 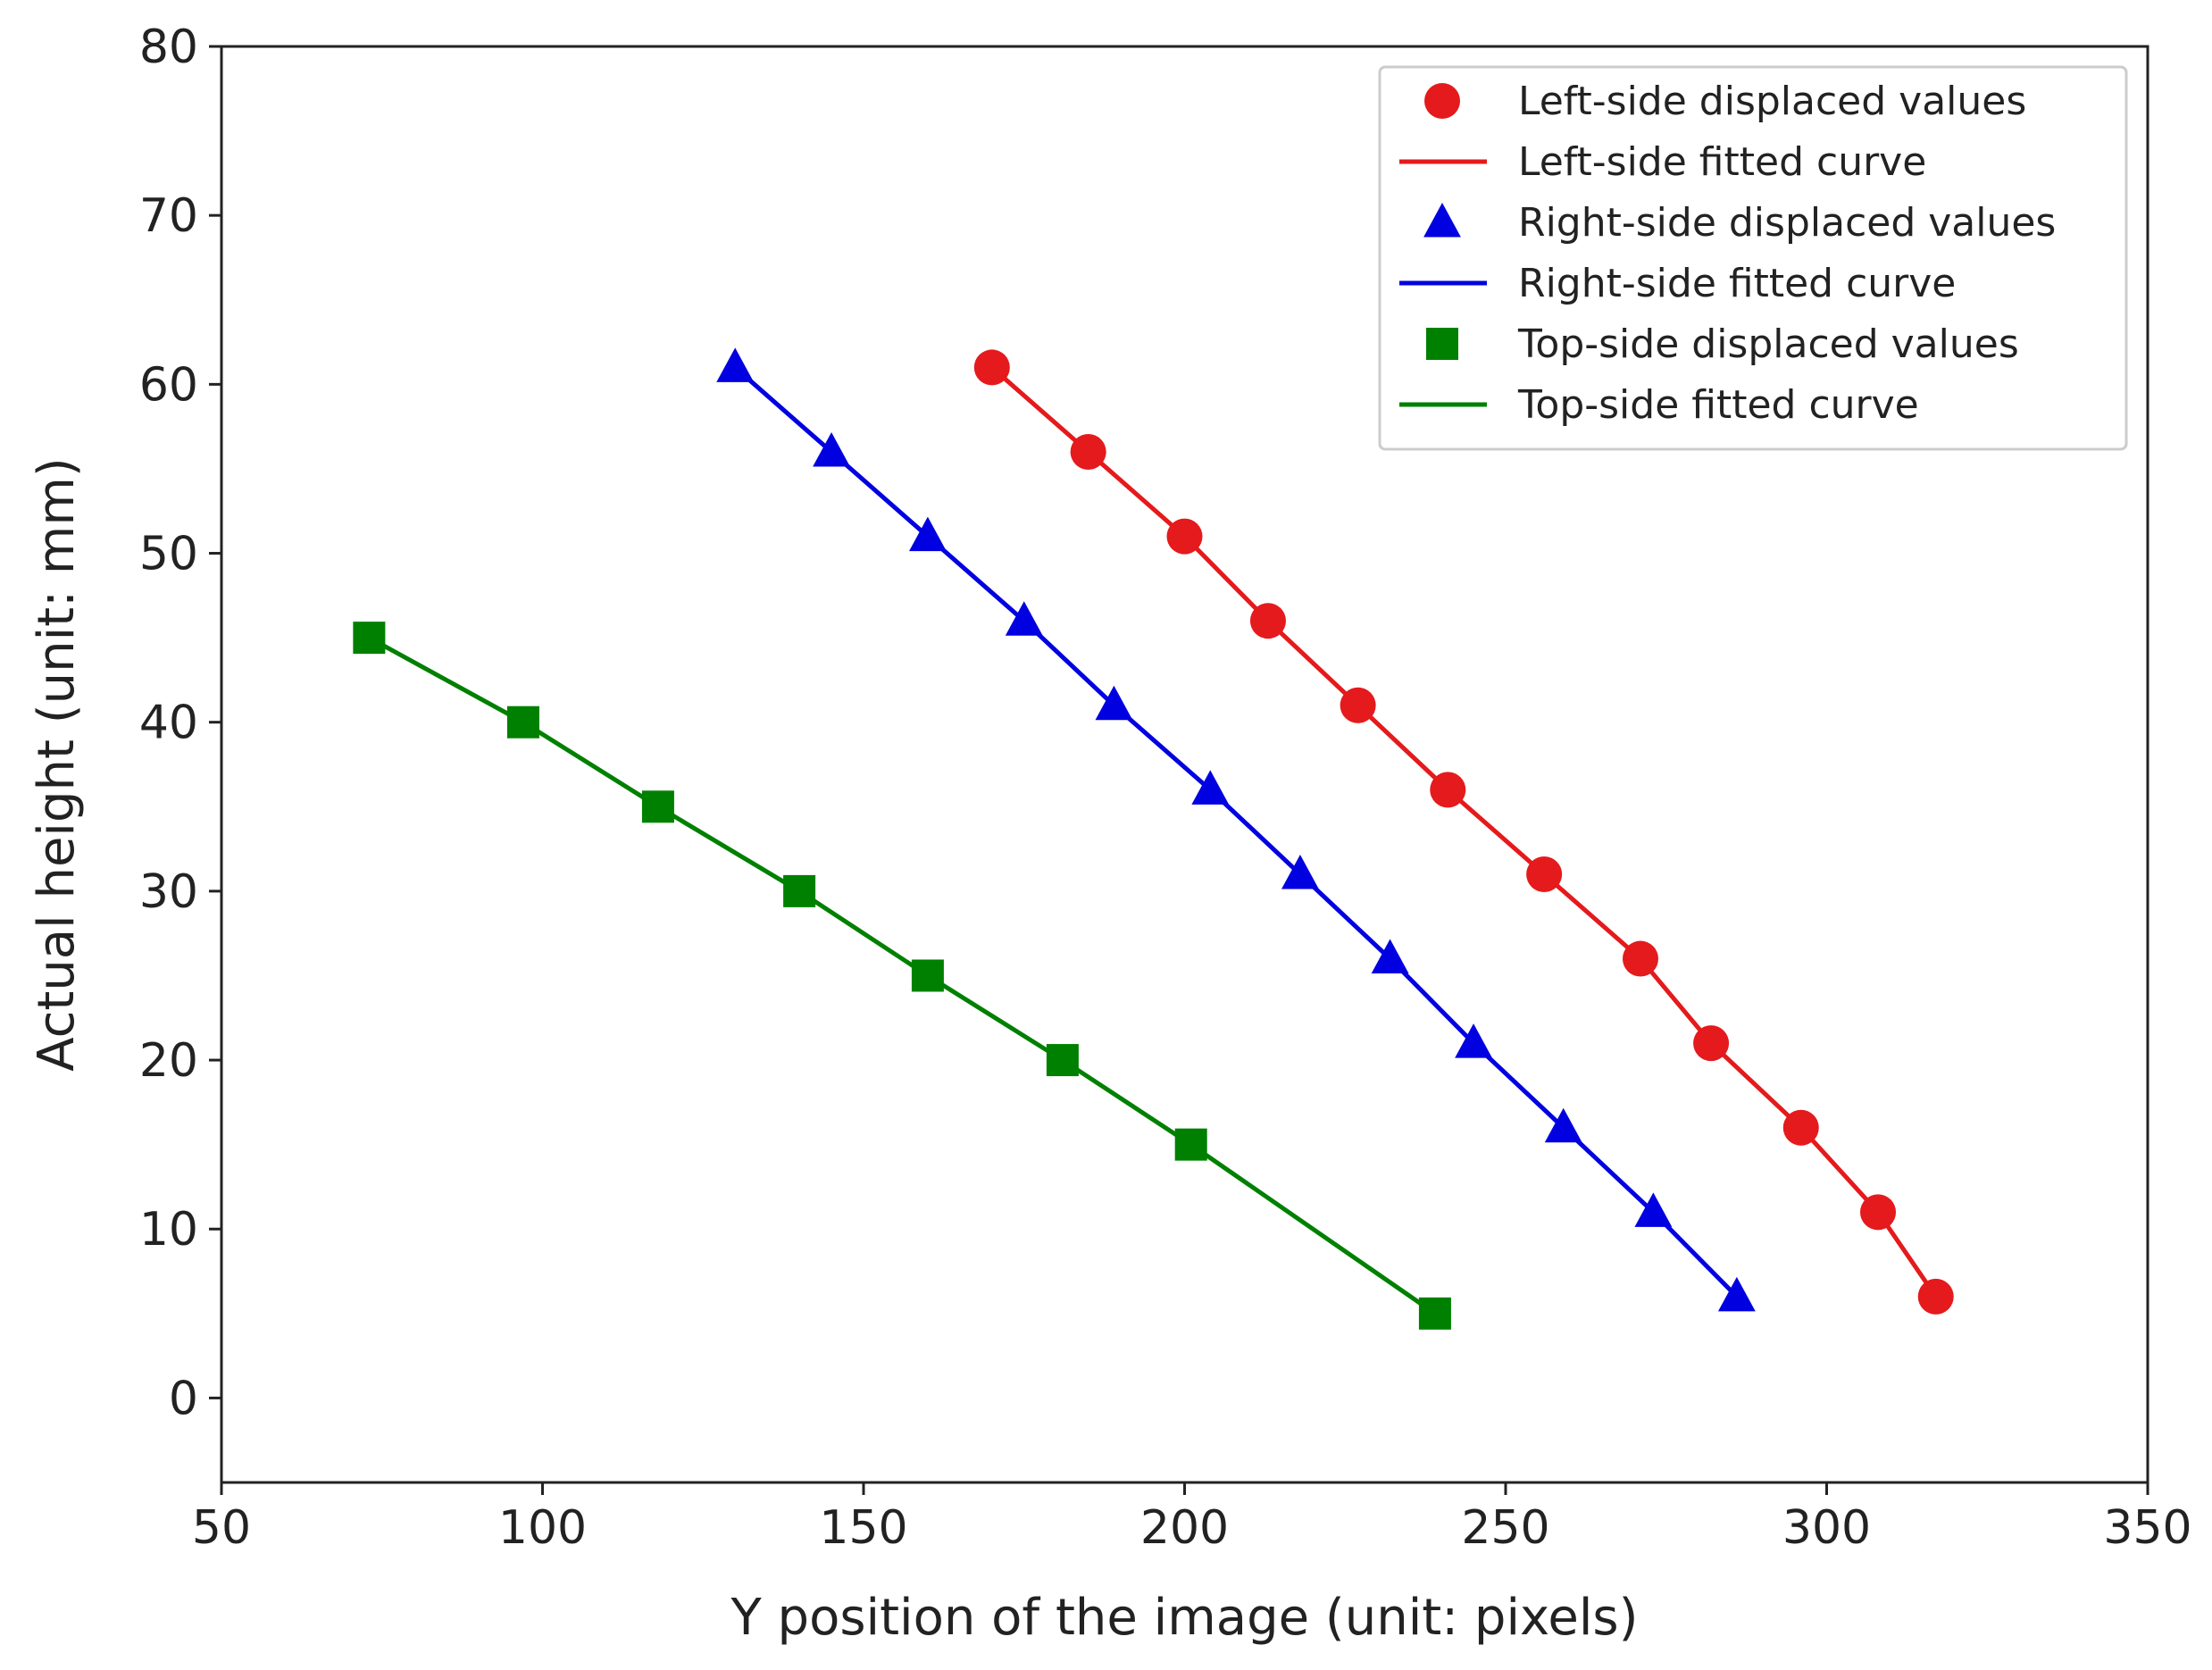 I want to click on x-tick-label: 50, so click(x=221, y=1528).